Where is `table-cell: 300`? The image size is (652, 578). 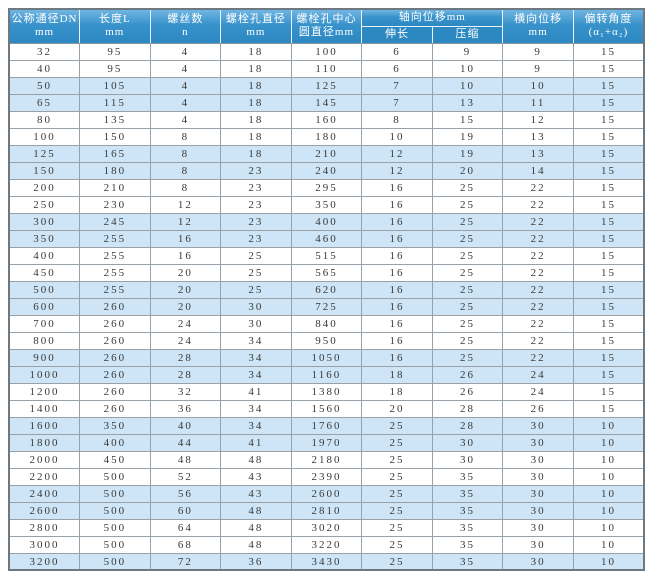
table-cell: 300 is located at coordinates (44, 221).